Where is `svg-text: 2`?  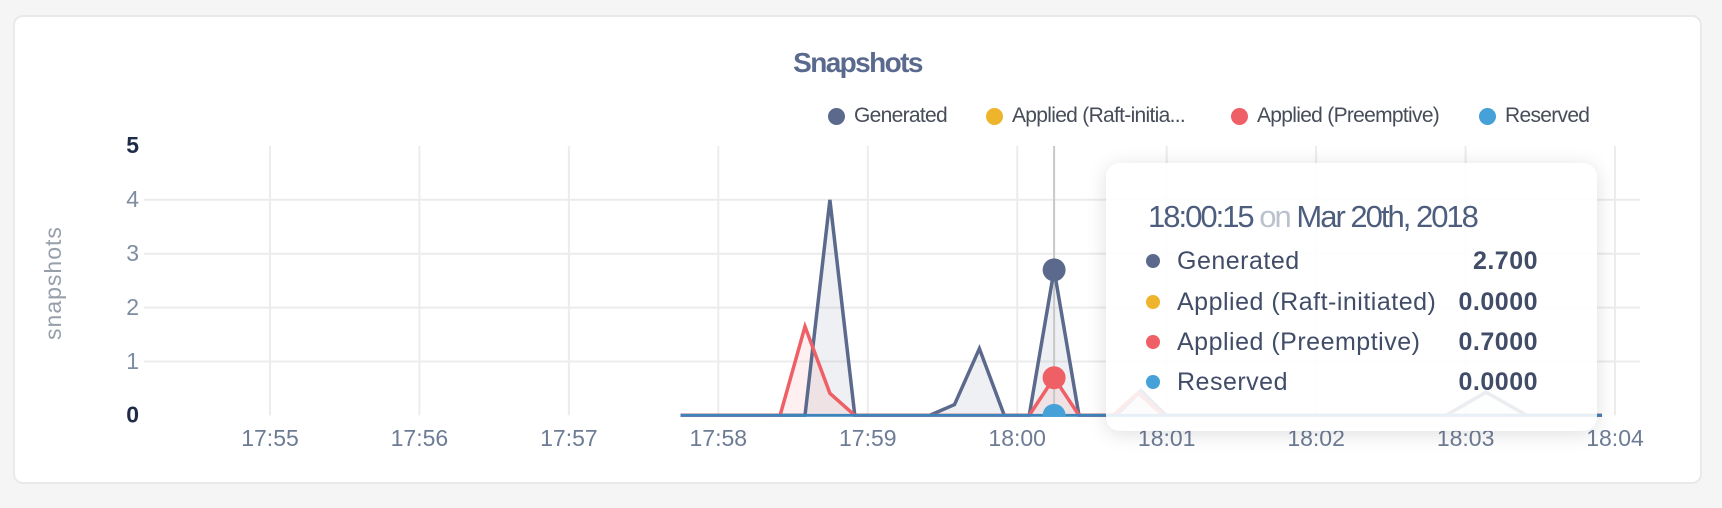 svg-text: 2 is located at coordinates (132, 307).